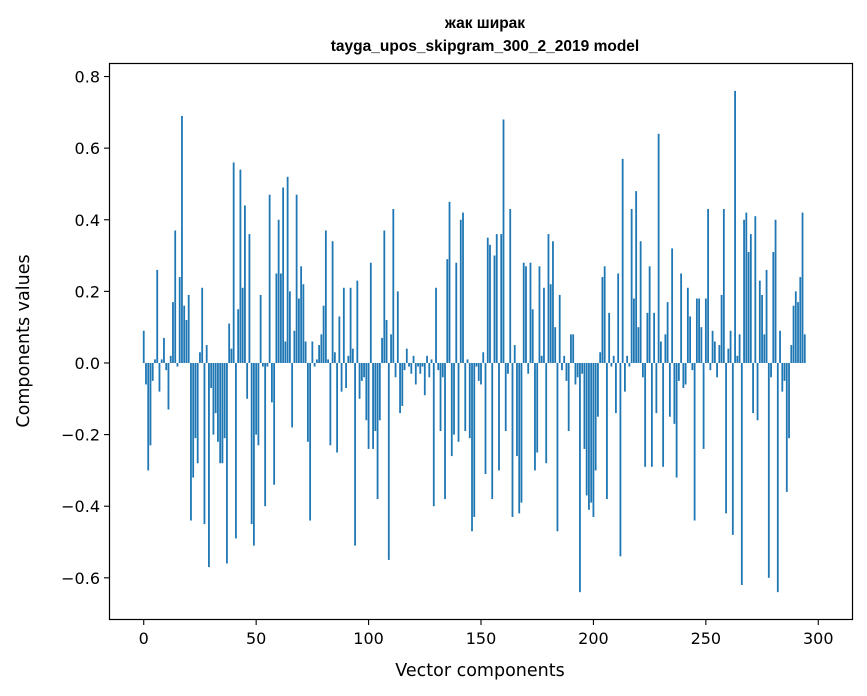  Describe the element at coordinates (87, 148) in the screenshot. I see `y-tick-label: 0.6` at that location.